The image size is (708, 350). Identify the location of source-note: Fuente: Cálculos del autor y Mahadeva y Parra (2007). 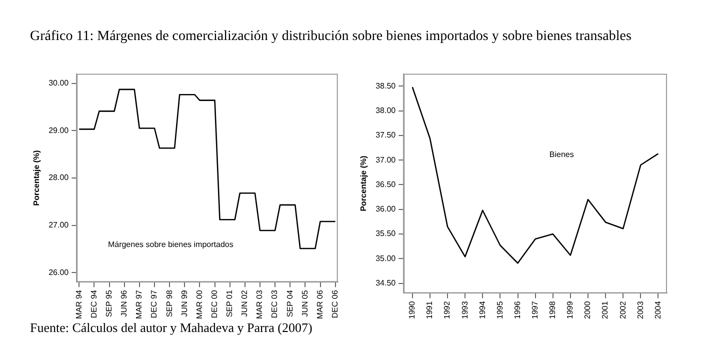
(171, 328).